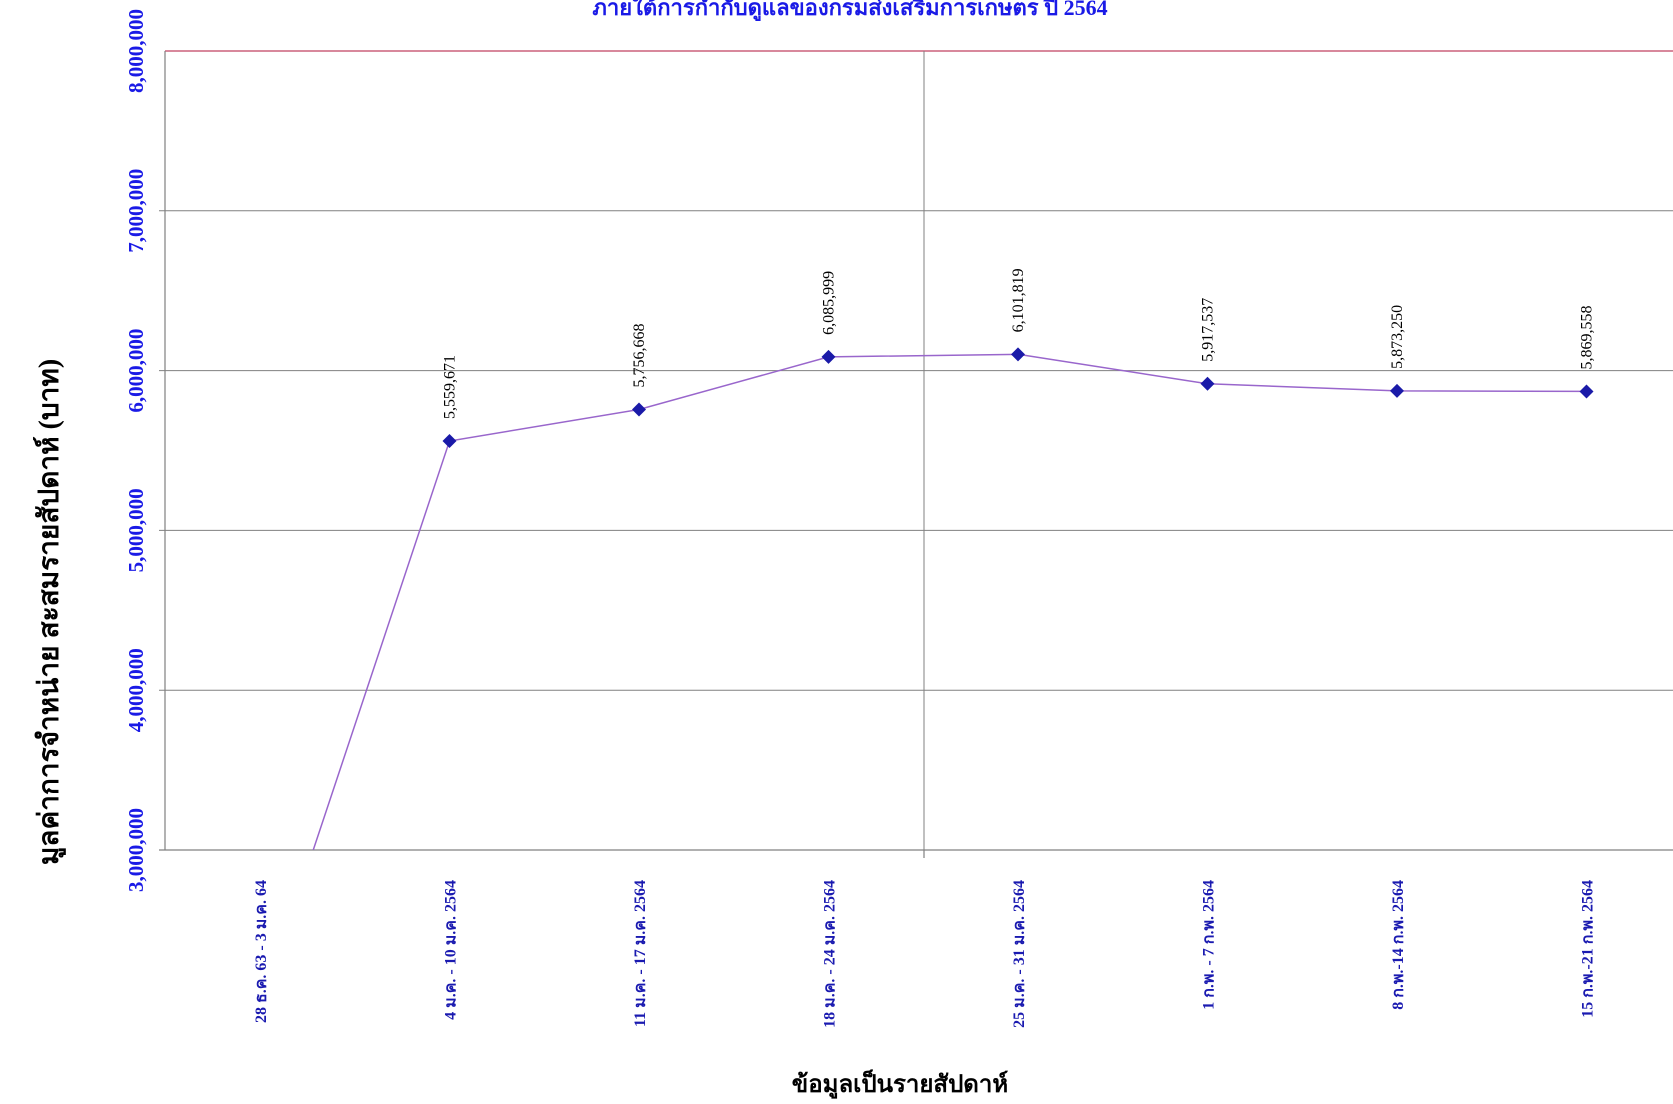 Image resolution: width=1673 pixels, height=1104 pixels. What do you see at coordinates (830, 954) in the screenshot?
I see `x-tick-label: 18 ม.ค. - 24 ม.ค. 2564` at bounding box center [830, 954].